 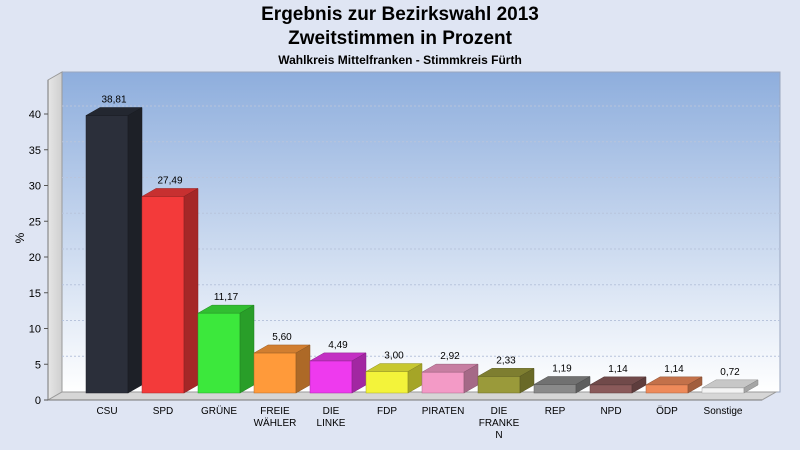 I want to click on x-tick-label-line: LINKE, so click(x=331, y=423).